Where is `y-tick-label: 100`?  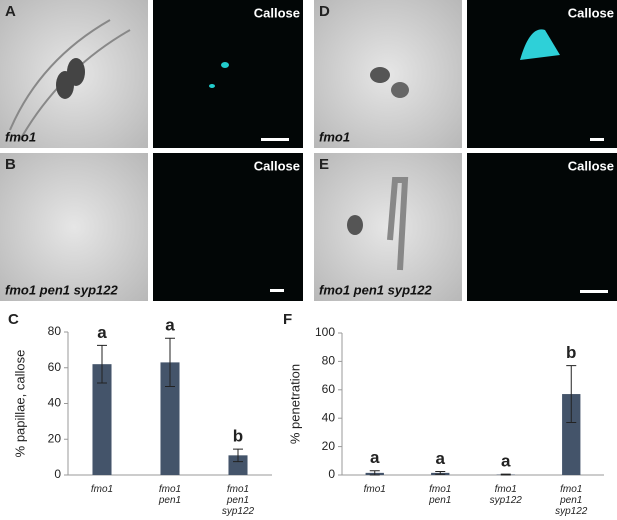
y-tick-label: 100 is located at coordinates (325, 332).